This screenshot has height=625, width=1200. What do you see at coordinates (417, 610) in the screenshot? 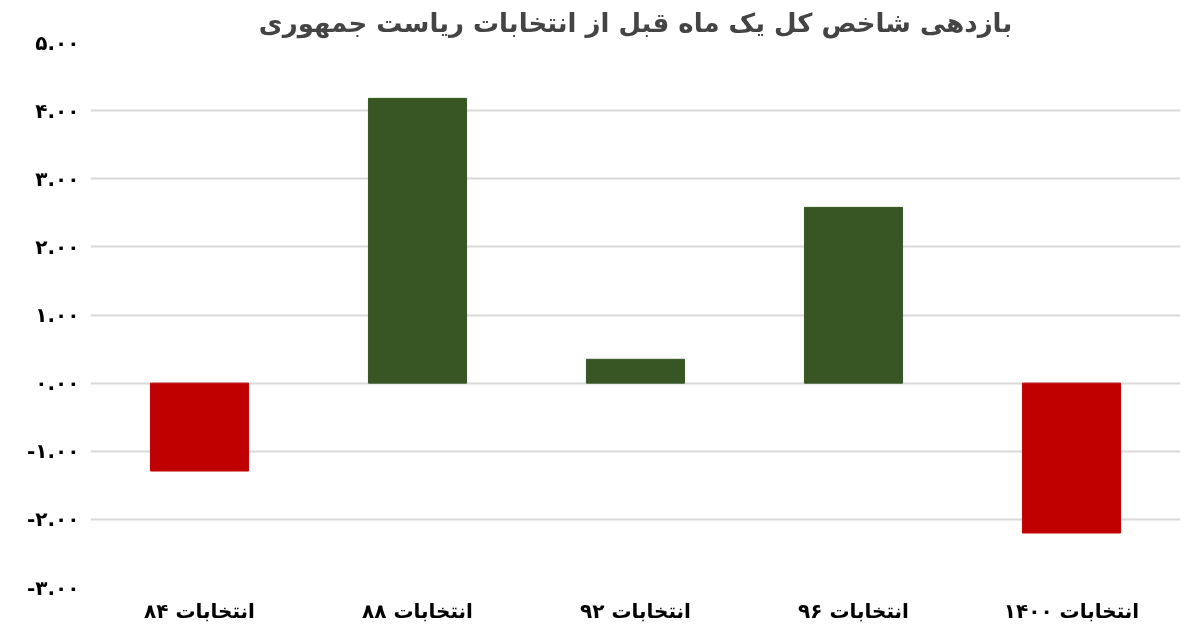
I see `x-tick-label: انتخابات ۸۸` at bounding box center [417, 610].